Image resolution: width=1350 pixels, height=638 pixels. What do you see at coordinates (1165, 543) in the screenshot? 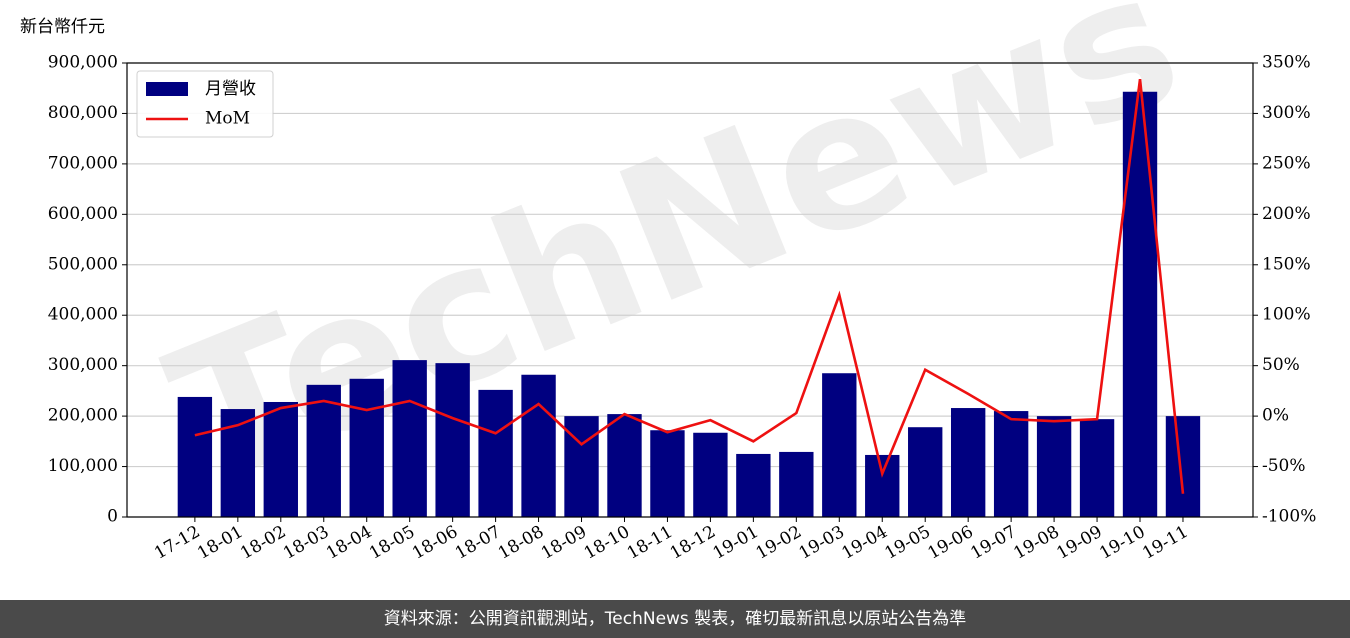
I see `x-tick-label: 19-11` at bounding box center [1165, 543].